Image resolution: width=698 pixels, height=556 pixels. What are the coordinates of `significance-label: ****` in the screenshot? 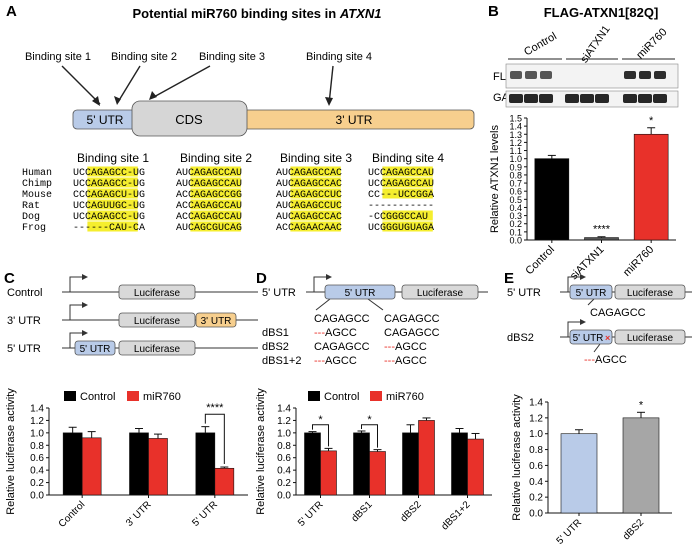 It's located at (215, 408).